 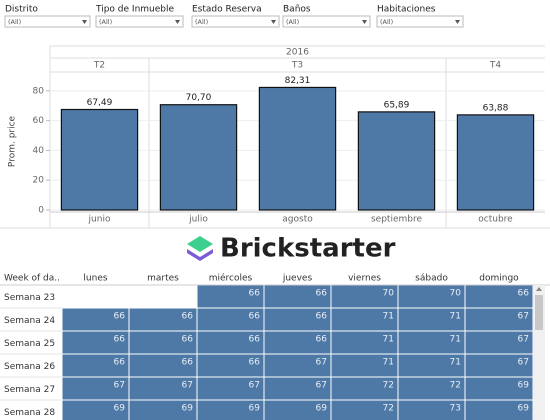 What do you see at coordinates (297, 10) in the screenshot?
I see `filter-label: Baños` at bounding box center [297, 10].